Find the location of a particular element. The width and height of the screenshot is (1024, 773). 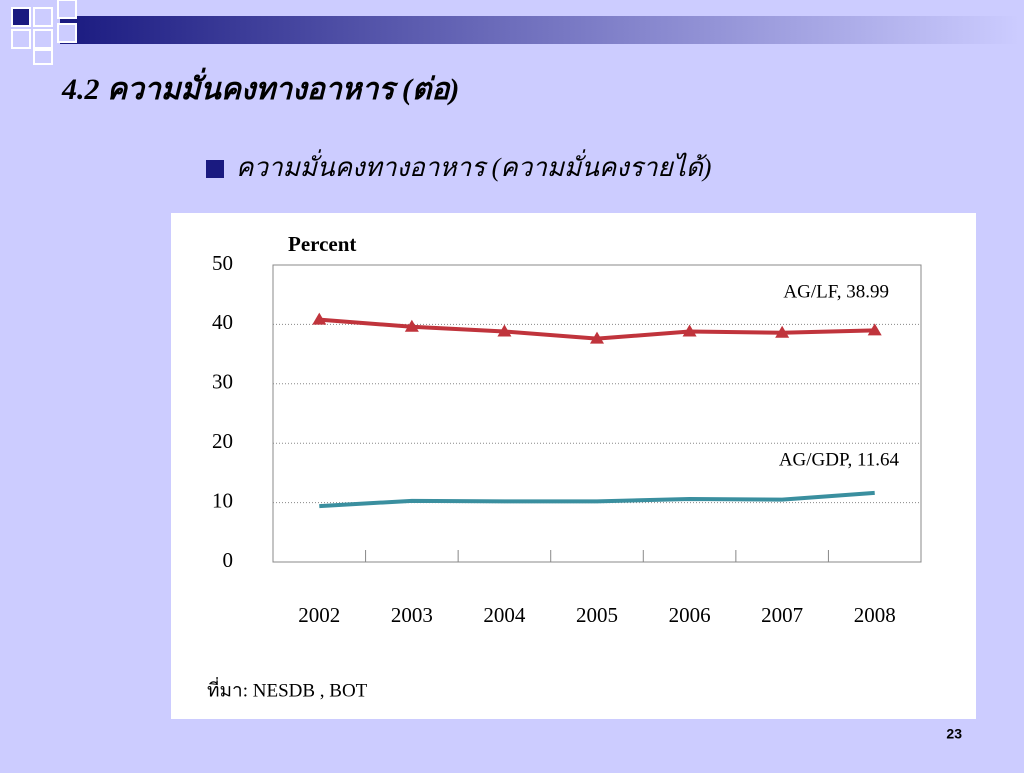

y-tick-label: 20 is located at coordinates (222, 441).